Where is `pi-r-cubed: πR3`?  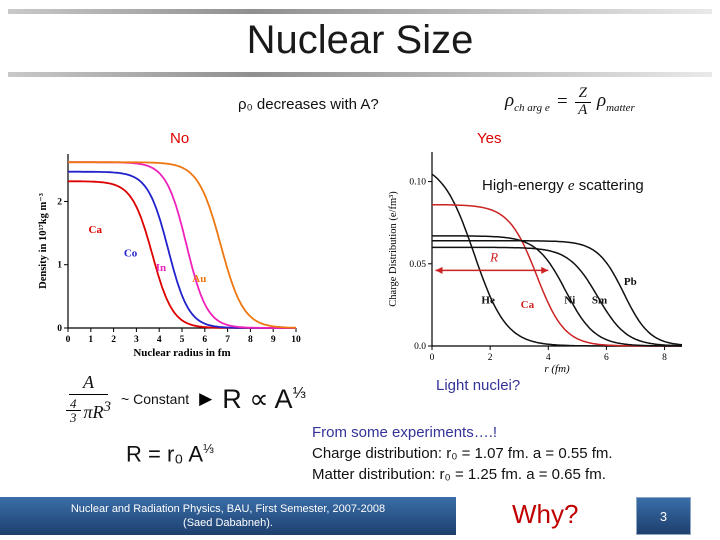
pi-r-cubed: πR3 is located at coordinates (97, 410).